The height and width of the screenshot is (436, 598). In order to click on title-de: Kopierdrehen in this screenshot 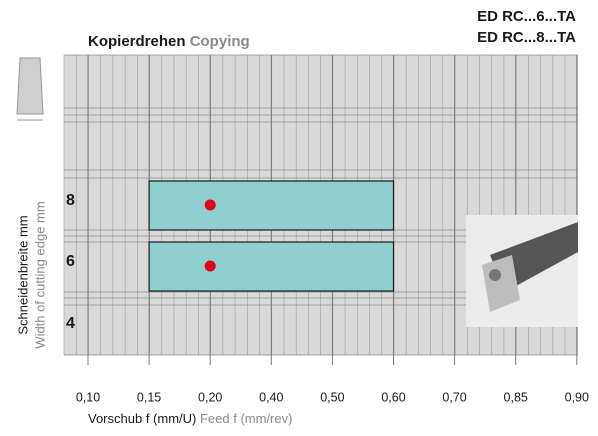, I will do `click(137, 41)`.